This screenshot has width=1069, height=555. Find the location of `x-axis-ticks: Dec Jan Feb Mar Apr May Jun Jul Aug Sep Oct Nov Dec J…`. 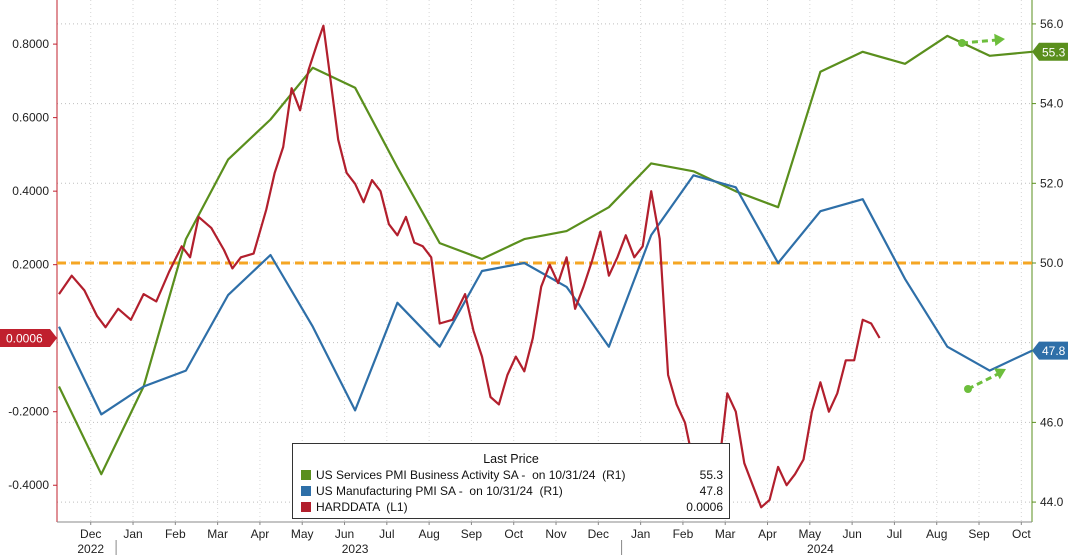

x-axis-ticks: Dec Jan Feb Mar Apr May Jun Jul Aug Sep Oct Nov Dec J… is located at coordinates (544, 531).